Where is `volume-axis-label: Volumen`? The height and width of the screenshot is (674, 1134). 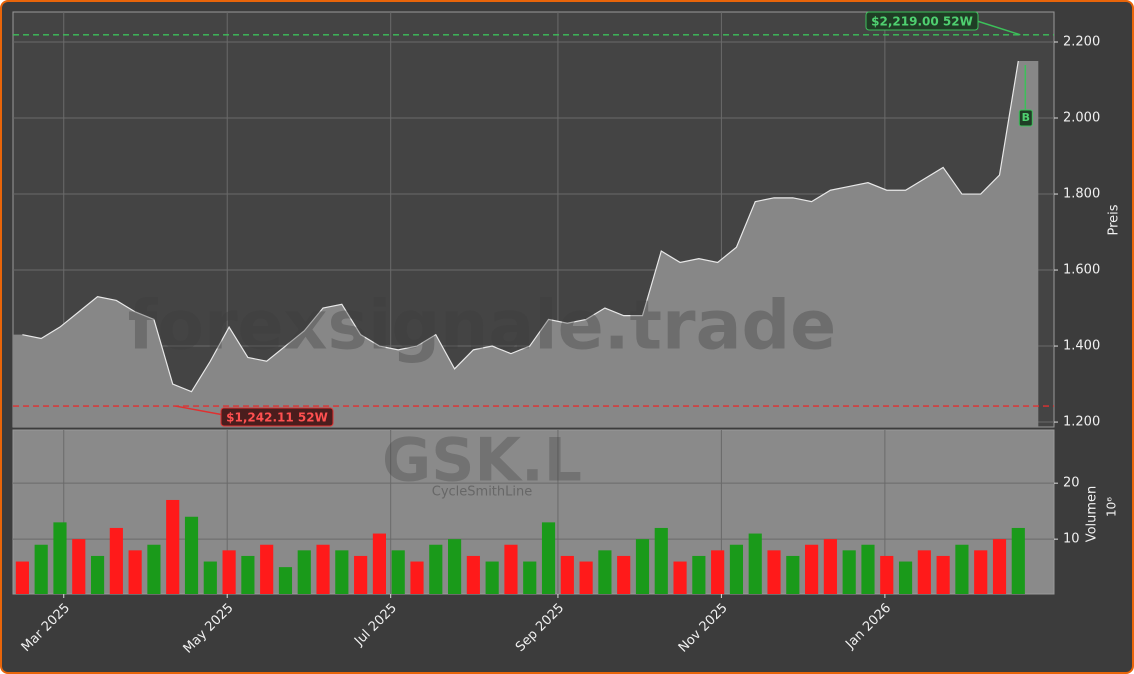
volume-axis-label: Volumen is located at coordinates (1092, 514).